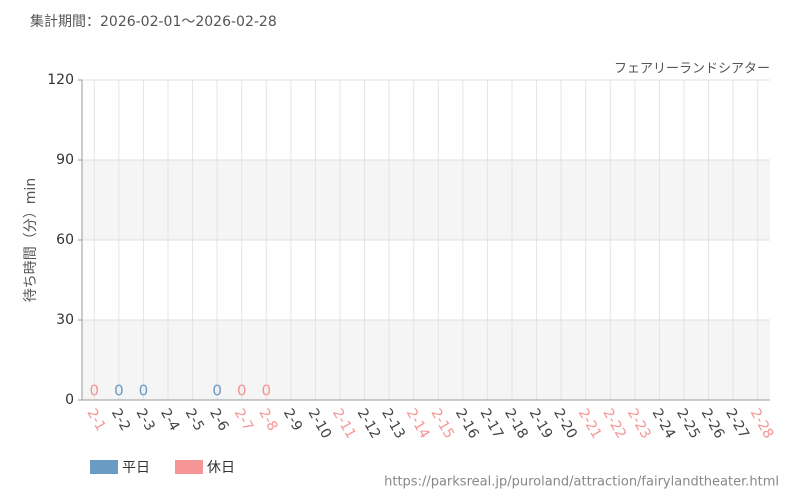 This screenshot has height=500, width=800. I want to click on x-tick-label: 2-15, so click(442, 424).